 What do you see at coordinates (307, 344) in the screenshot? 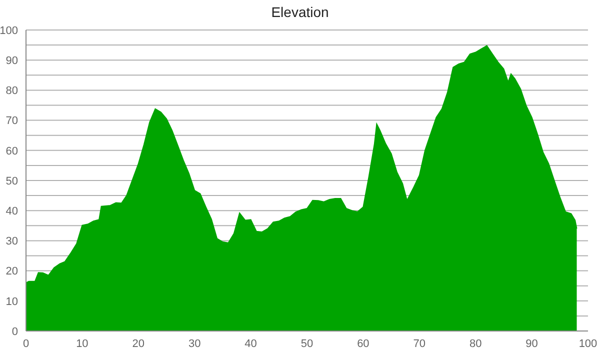
I see `x-tick-label: 50` at bounding box center [307, 344].